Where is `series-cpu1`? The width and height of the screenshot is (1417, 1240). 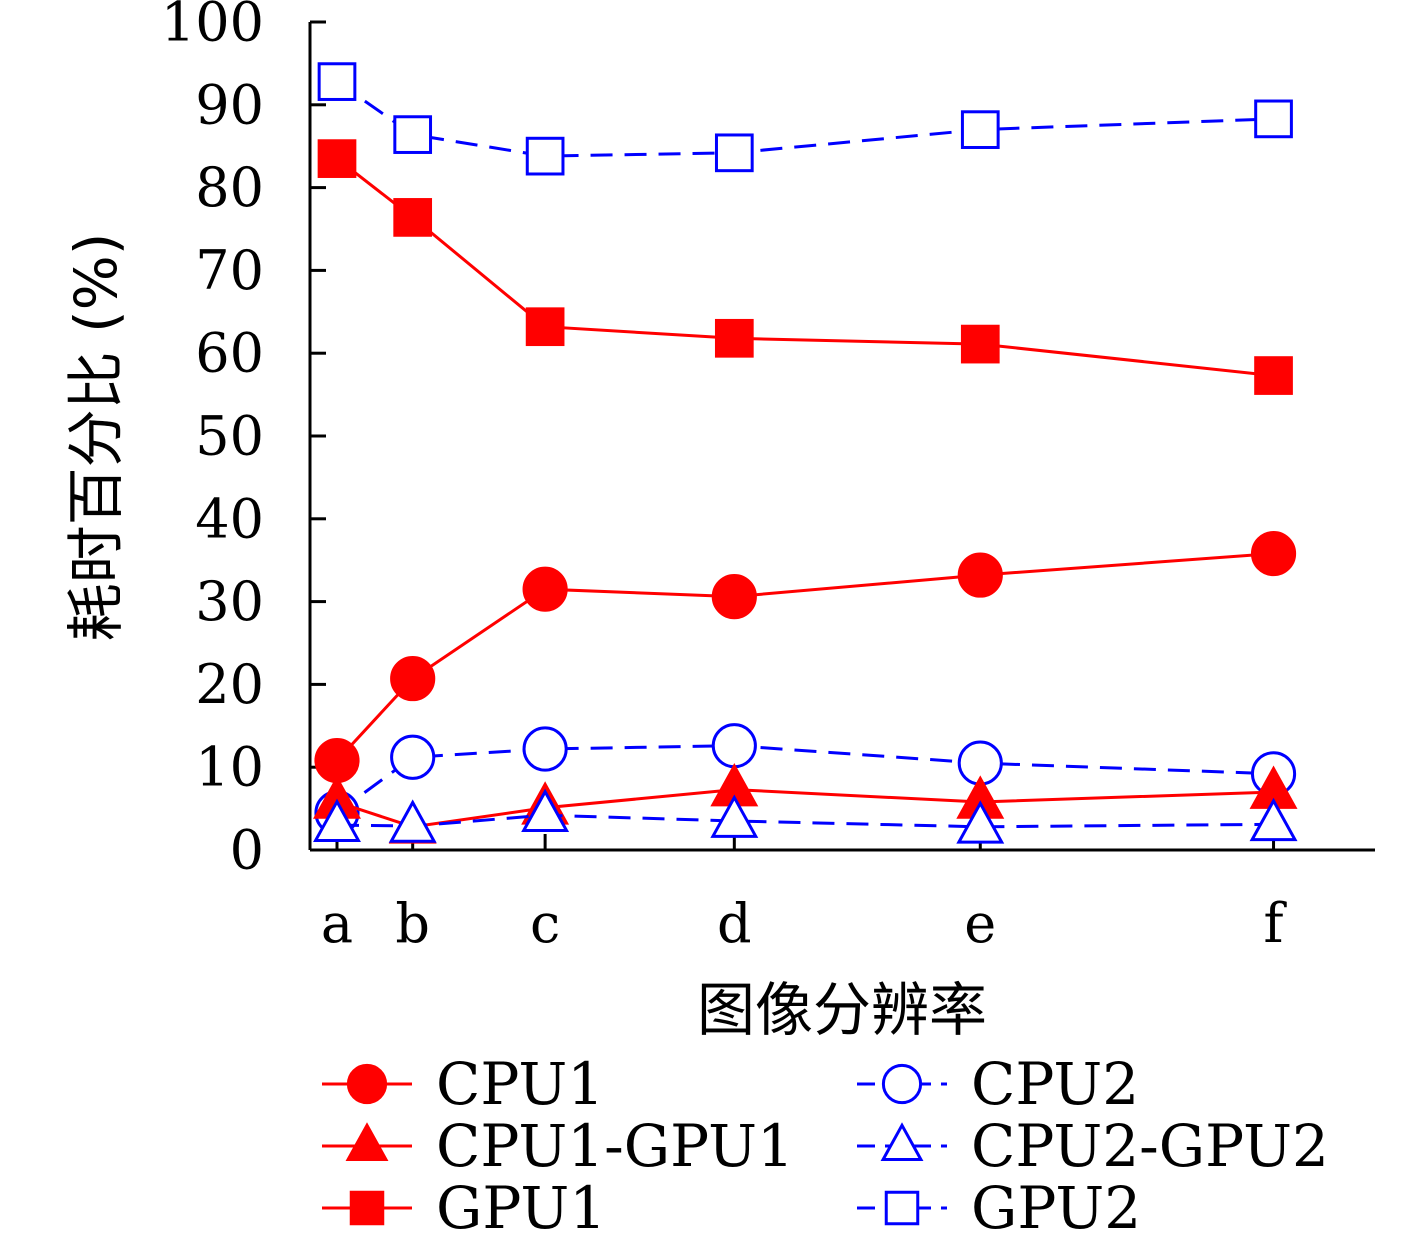 series-cpu1 is located at coordinates (805, 657).